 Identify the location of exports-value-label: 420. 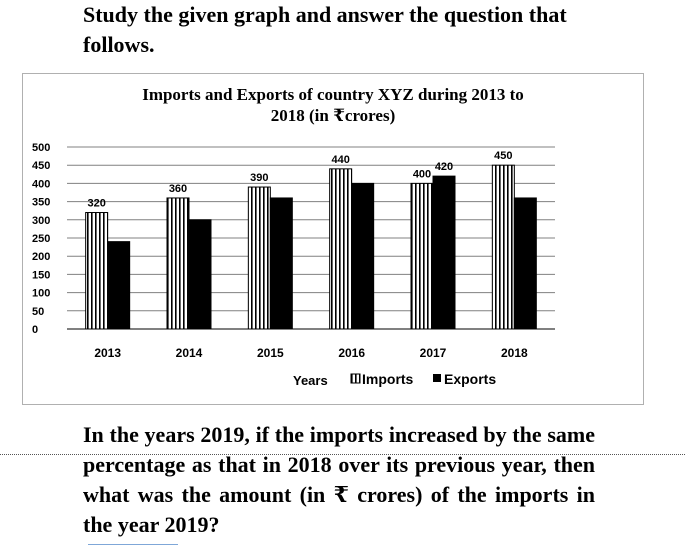
(444, 167).